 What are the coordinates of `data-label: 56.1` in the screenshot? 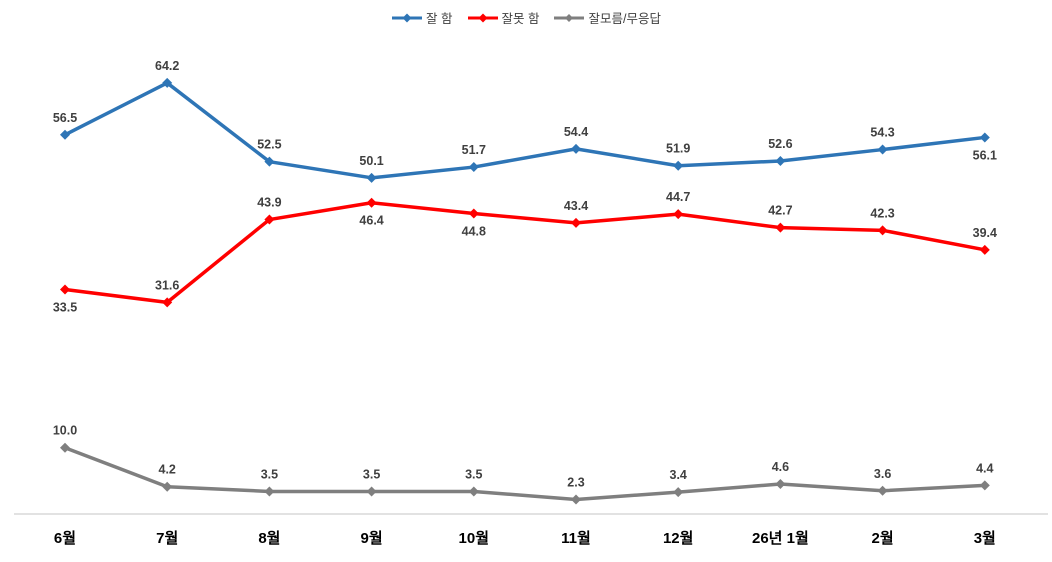 It's located at (985, 155).